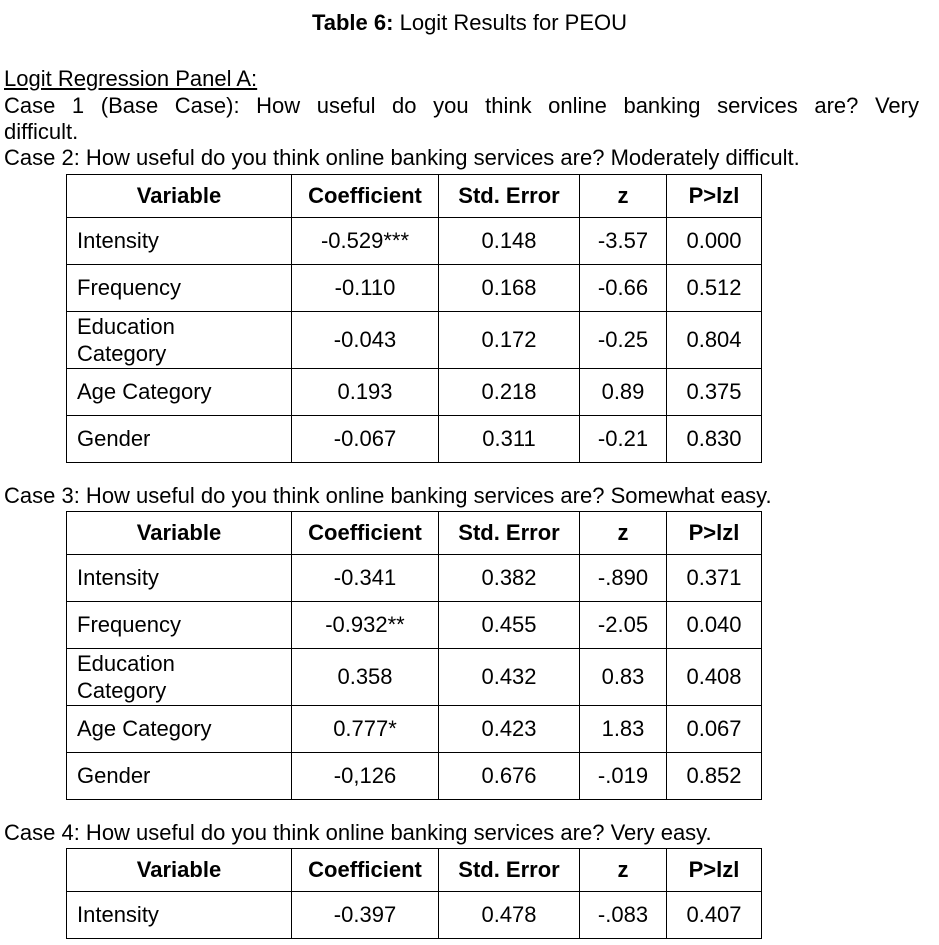  I want to click on cell-p: 0.375, so click(714, 392).